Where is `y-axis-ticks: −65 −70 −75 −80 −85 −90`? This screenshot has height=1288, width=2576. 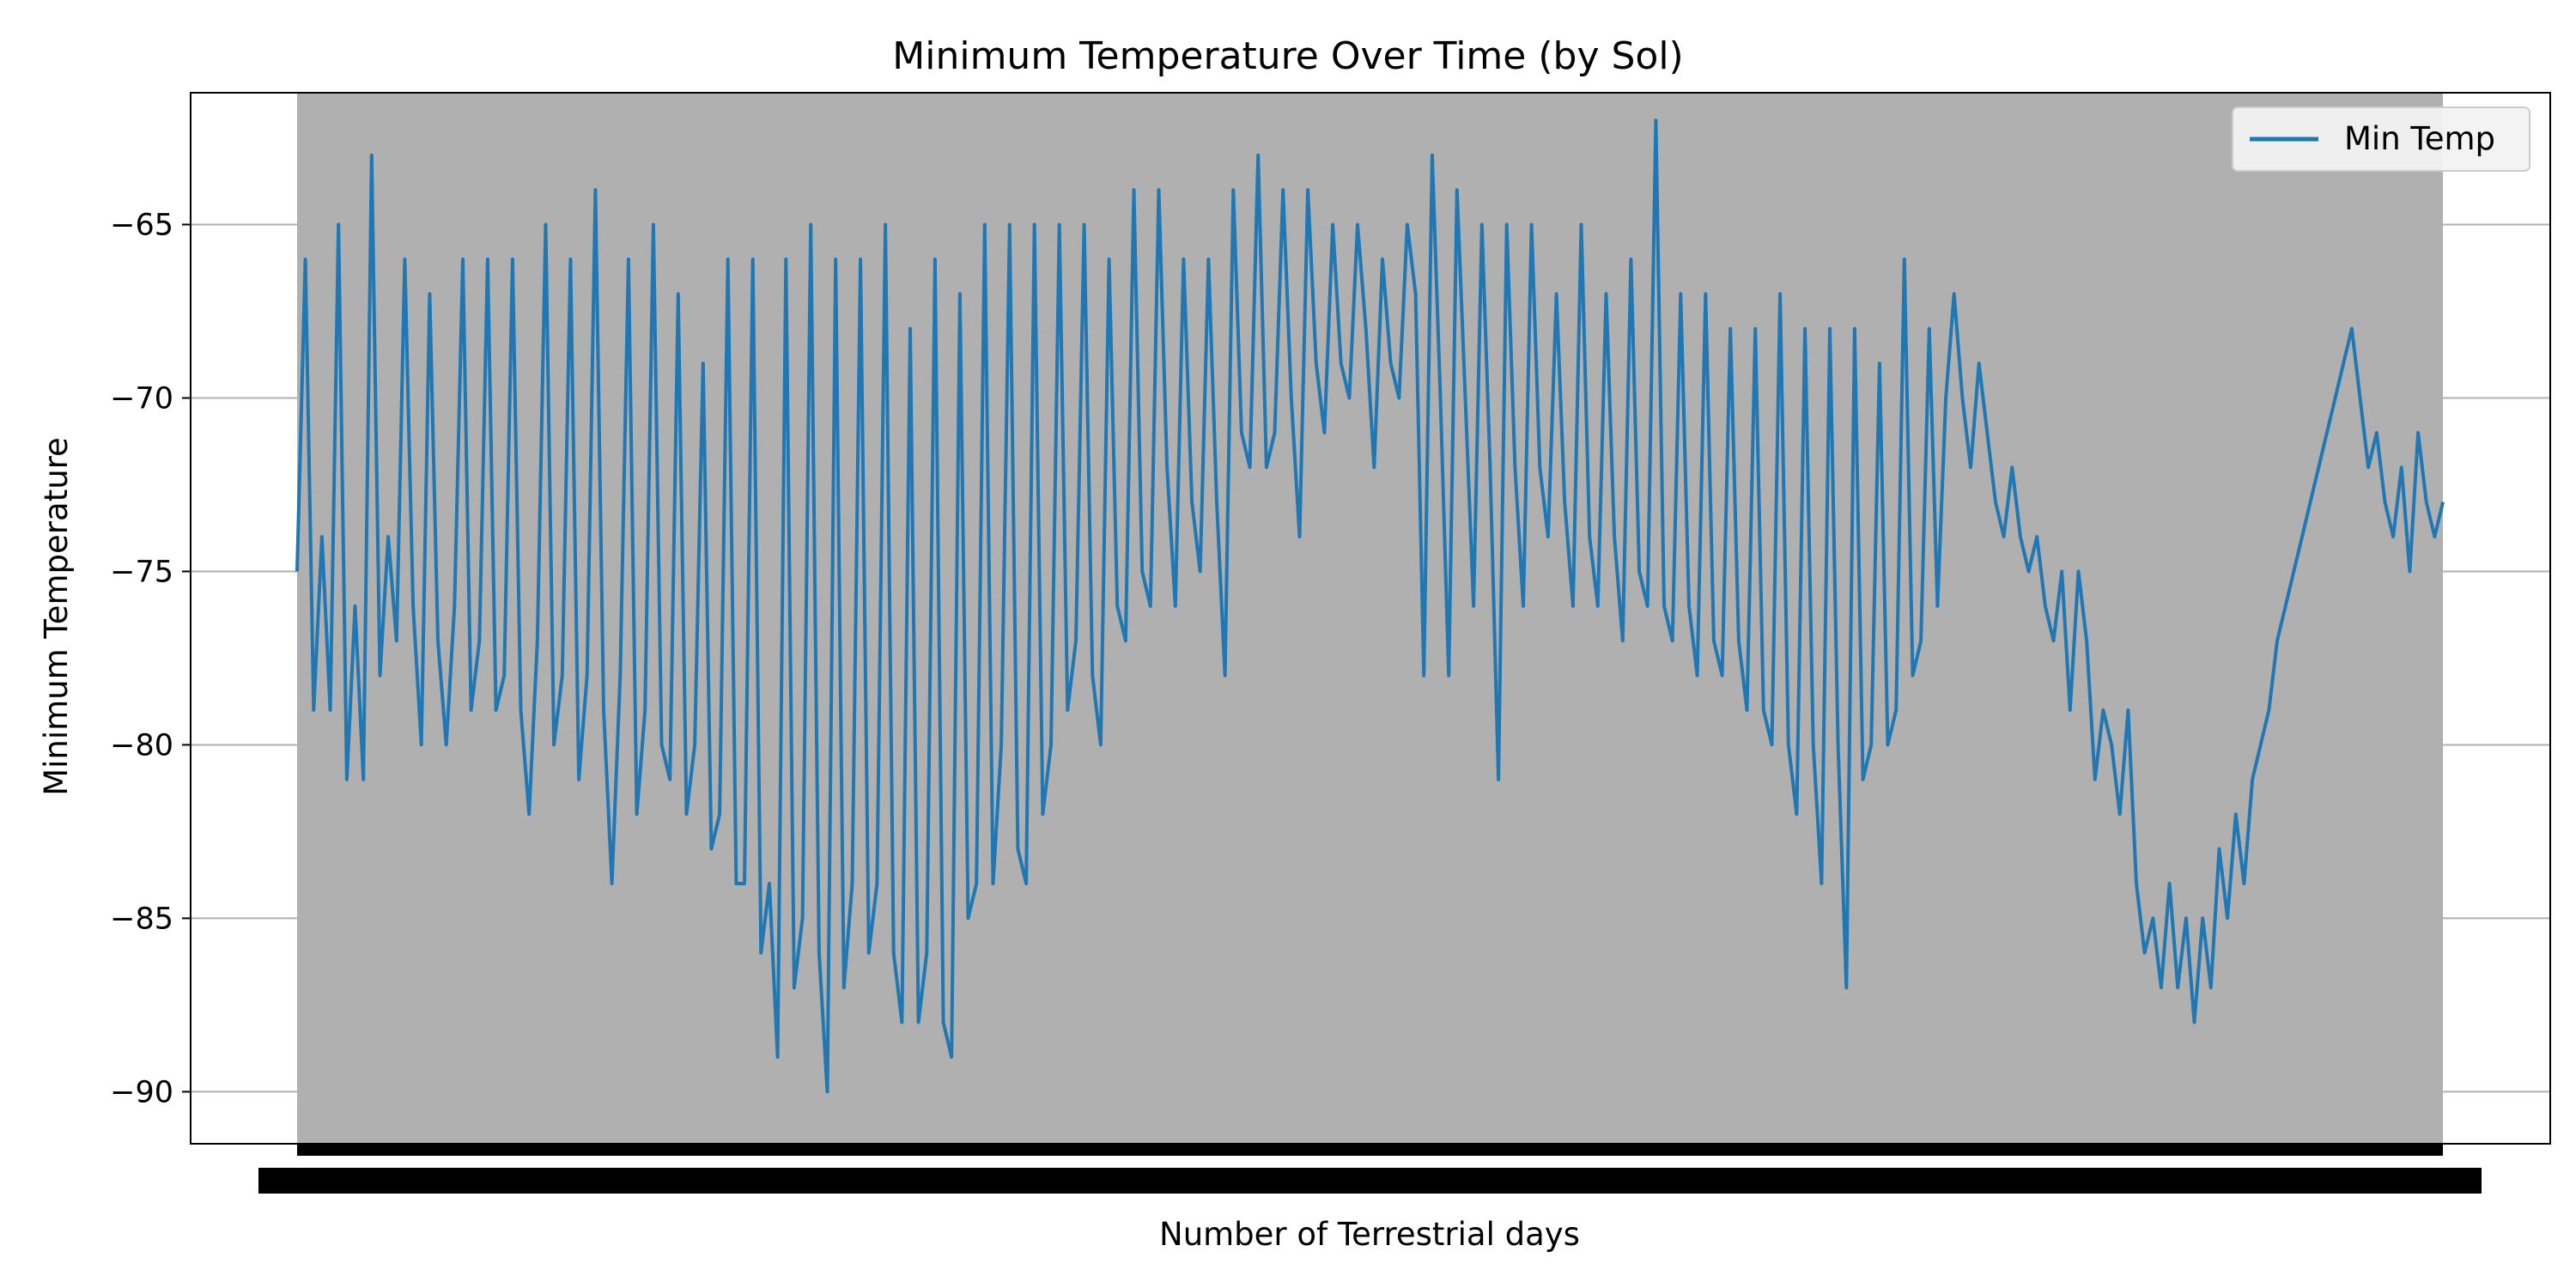
y-axis-ticks: −65 −70 −75 −80 −85 −90 is located at coordinates (150, 659).